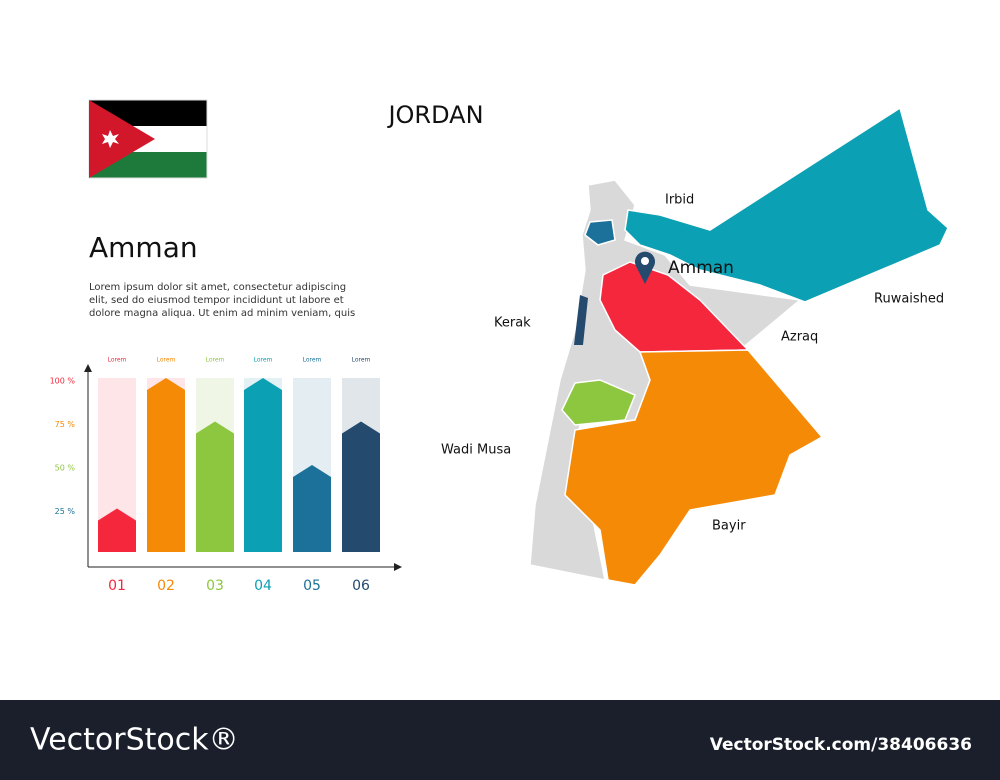 Image resolution: width=1000 pixels, height=780 pixels. What do you see at coordinates (645, 267) in the screenshot?
I see `map-pin` at bounding box center [645, 267].